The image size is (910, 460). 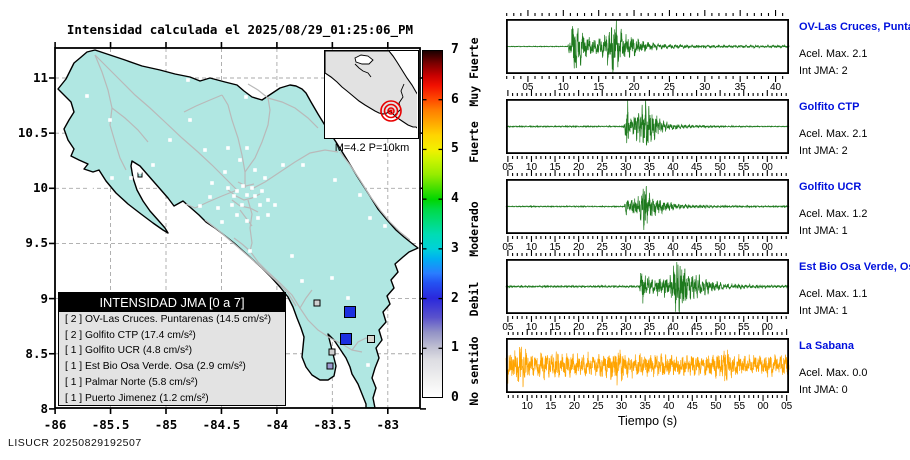 I want to click on time-axis-title: Tiempo (s), so click(x=647, y=421).